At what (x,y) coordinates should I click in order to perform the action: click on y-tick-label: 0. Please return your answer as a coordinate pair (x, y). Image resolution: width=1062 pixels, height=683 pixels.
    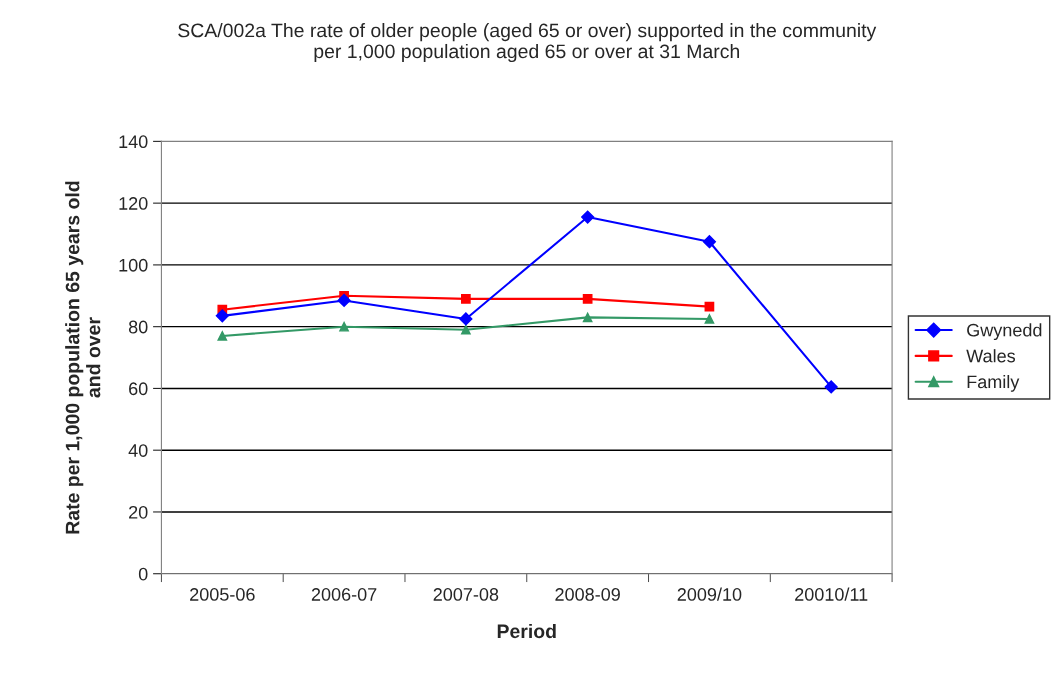
    Looking at the image, I should click on (143, 574).